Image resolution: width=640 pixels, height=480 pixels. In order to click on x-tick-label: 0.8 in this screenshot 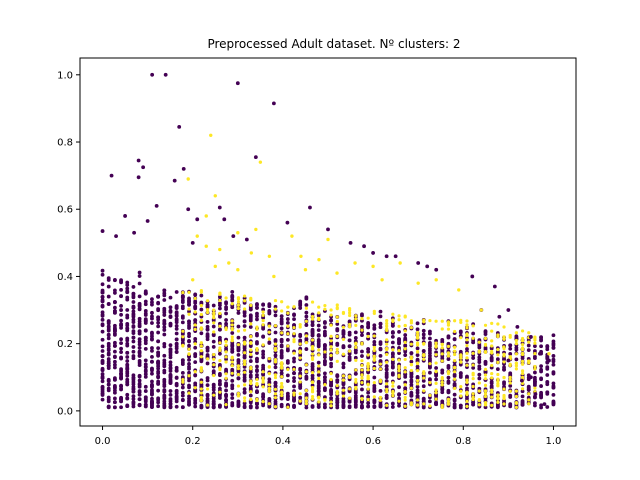, I will do `click(463, 441)`.